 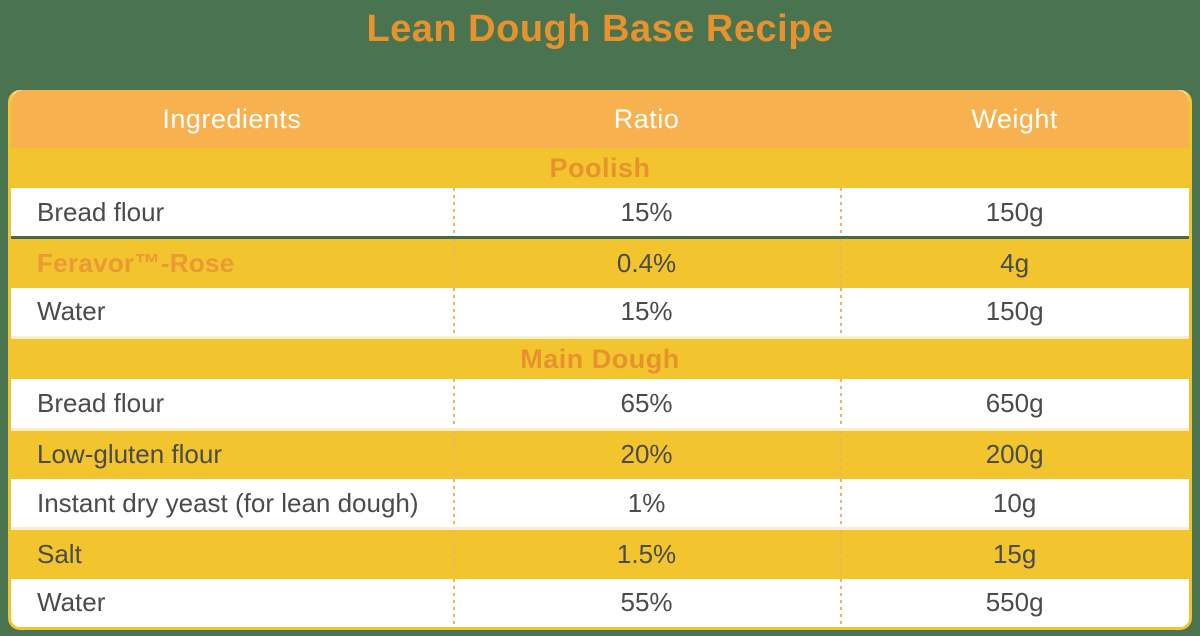 I want to click on ratio-cell: 20%, so click(x=646, y=454).